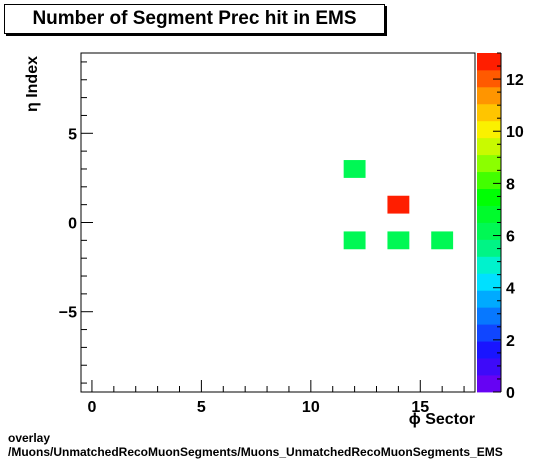 This screenshot has height=462, width=546. Describe the element at coordinates (72, 224) in the screenshot. I see `y-tick-label: 0` at that location.